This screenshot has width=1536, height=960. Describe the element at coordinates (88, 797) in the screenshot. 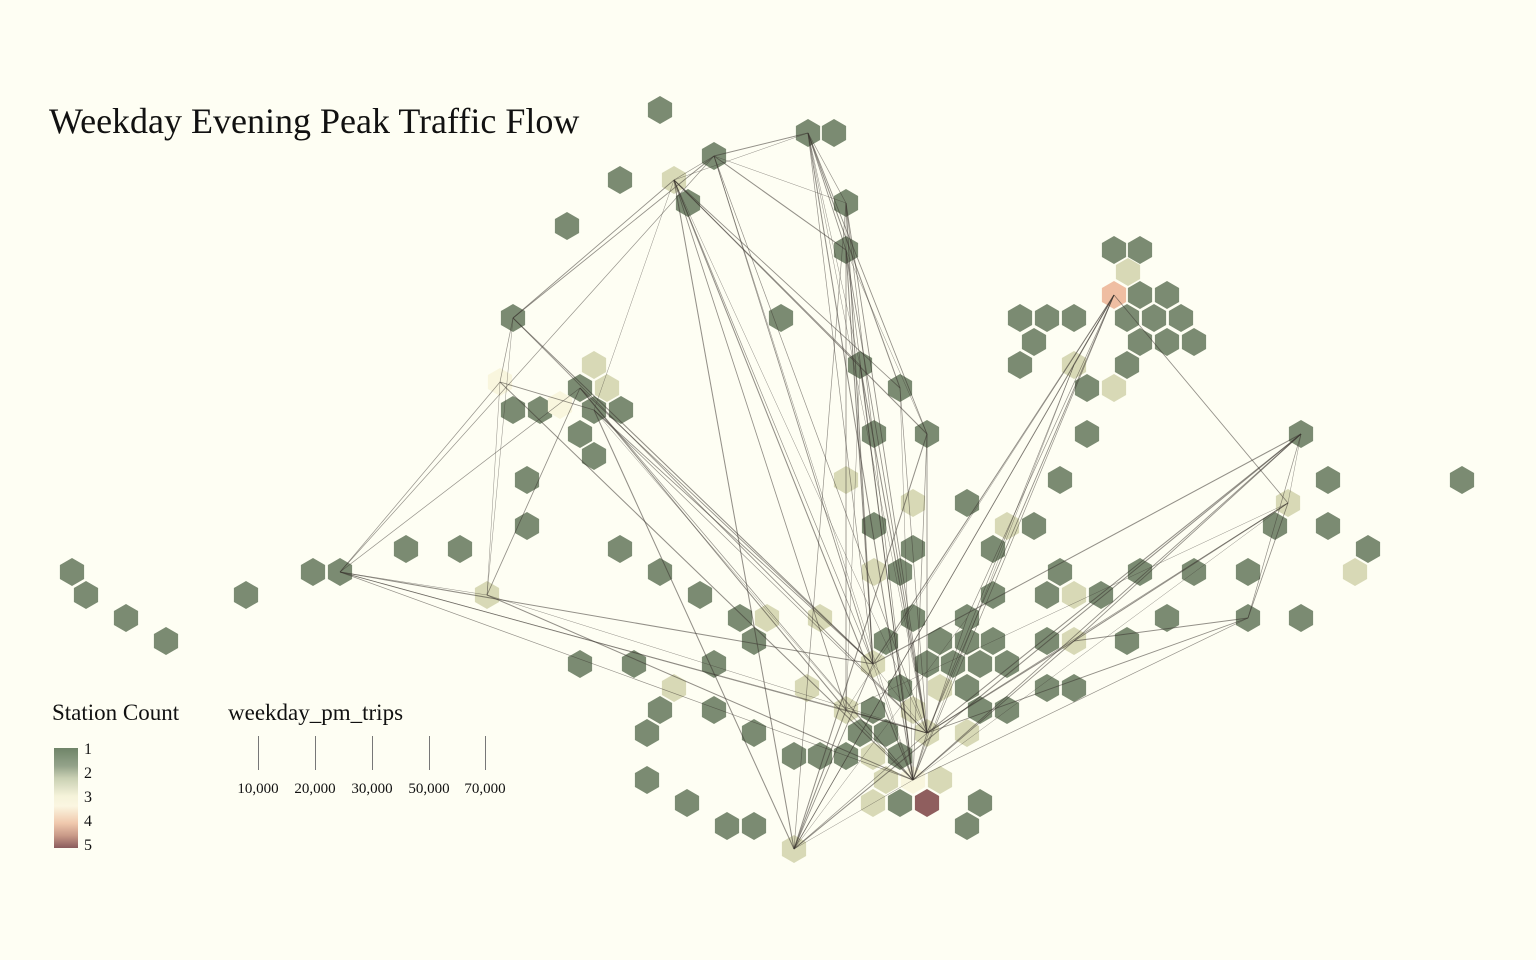

I see `station-count-tick: 3` at that location.